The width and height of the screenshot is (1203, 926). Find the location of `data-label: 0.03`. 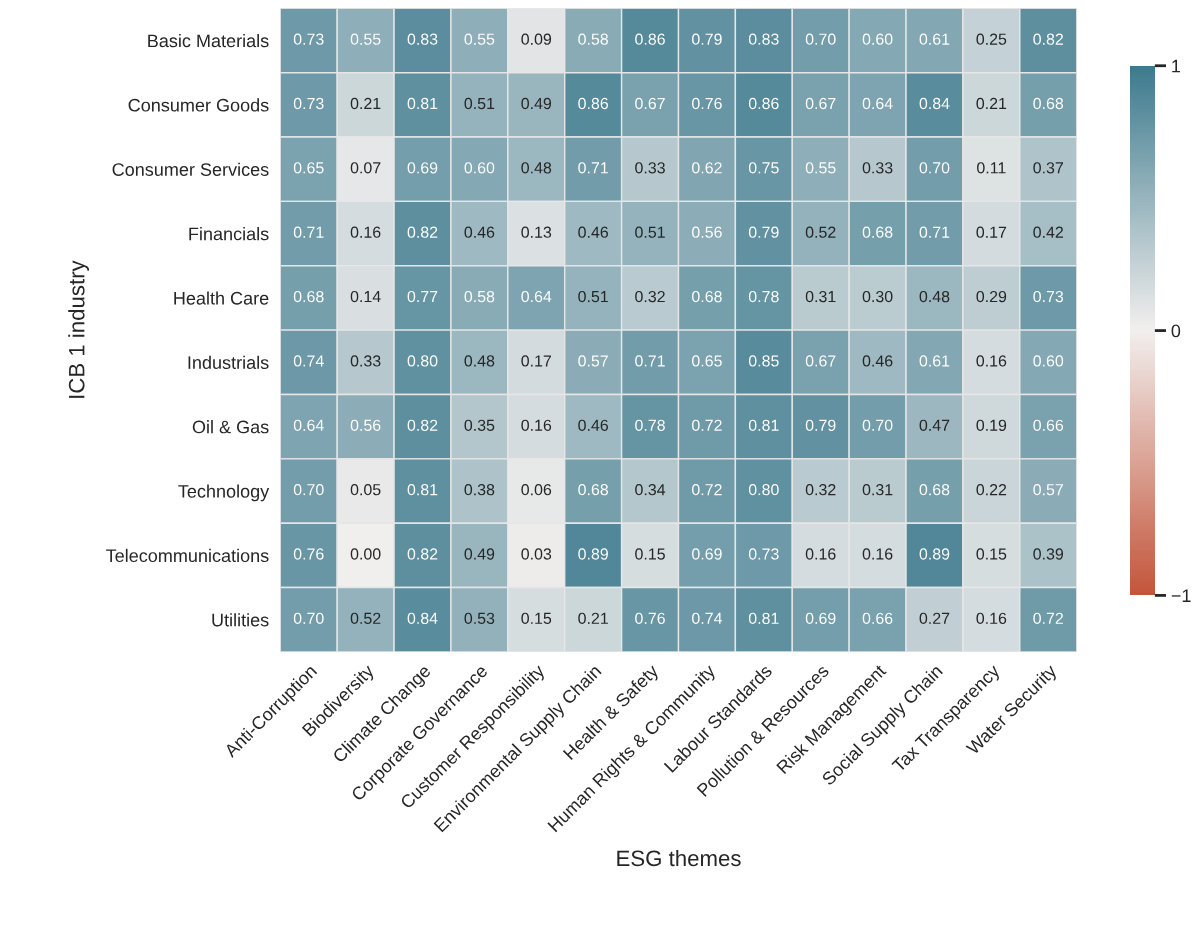

data-label: 0.03 is located at coordinates (536, 554).